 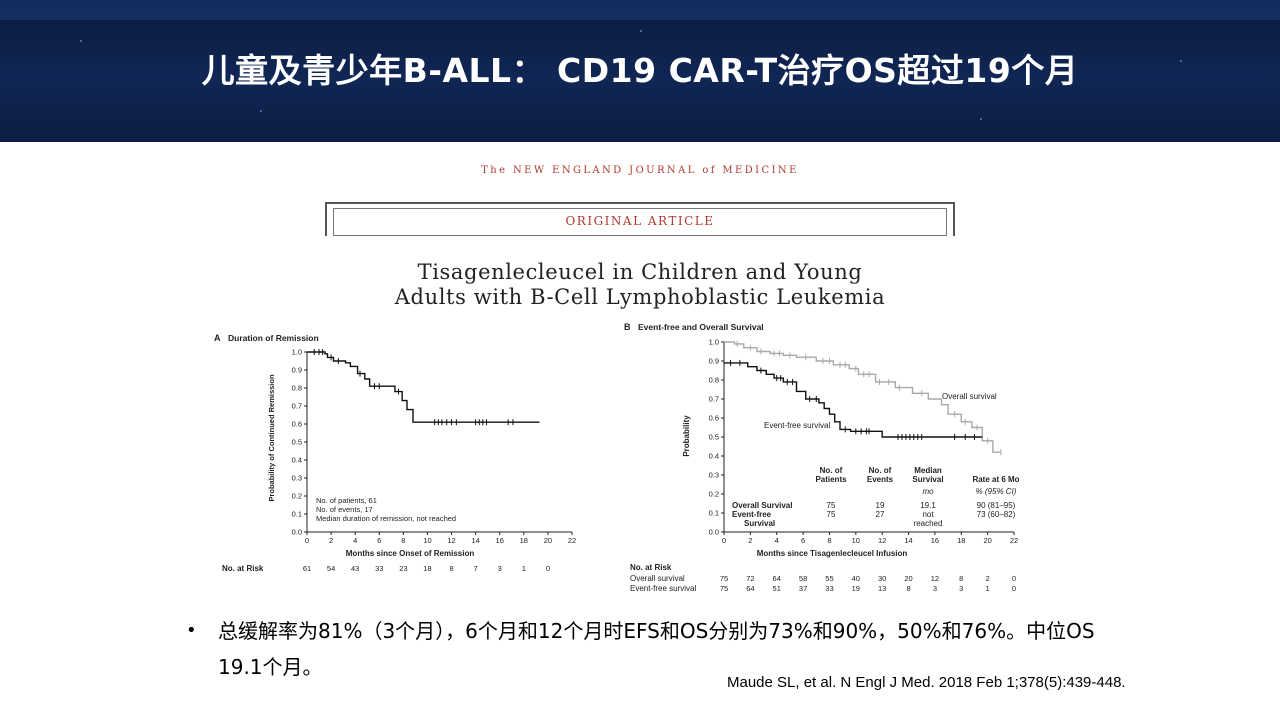 I want to click on y-tick-label: 0.0, so click(x=297, y=532).